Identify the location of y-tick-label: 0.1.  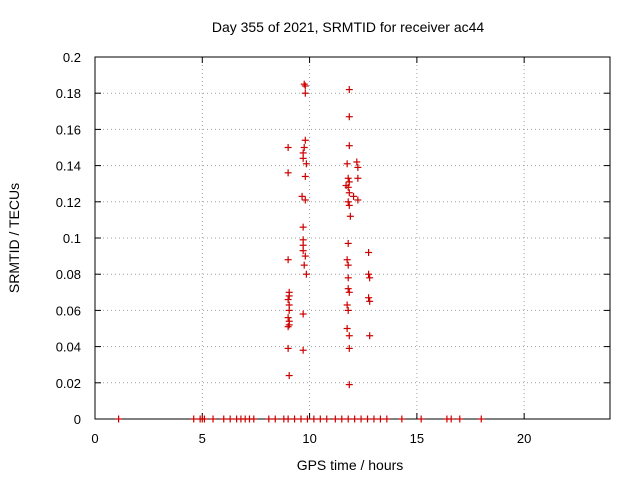
(72, 238).